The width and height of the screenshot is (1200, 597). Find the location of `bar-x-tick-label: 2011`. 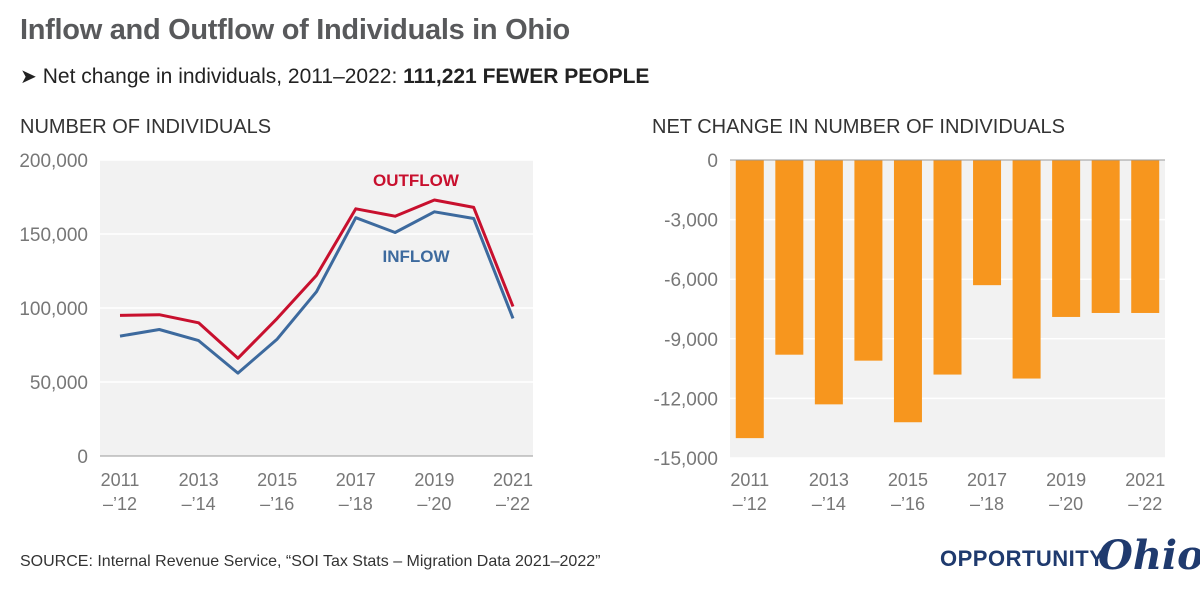

bar-x-tick-label: 2011 is located at coordinates (749, 480).